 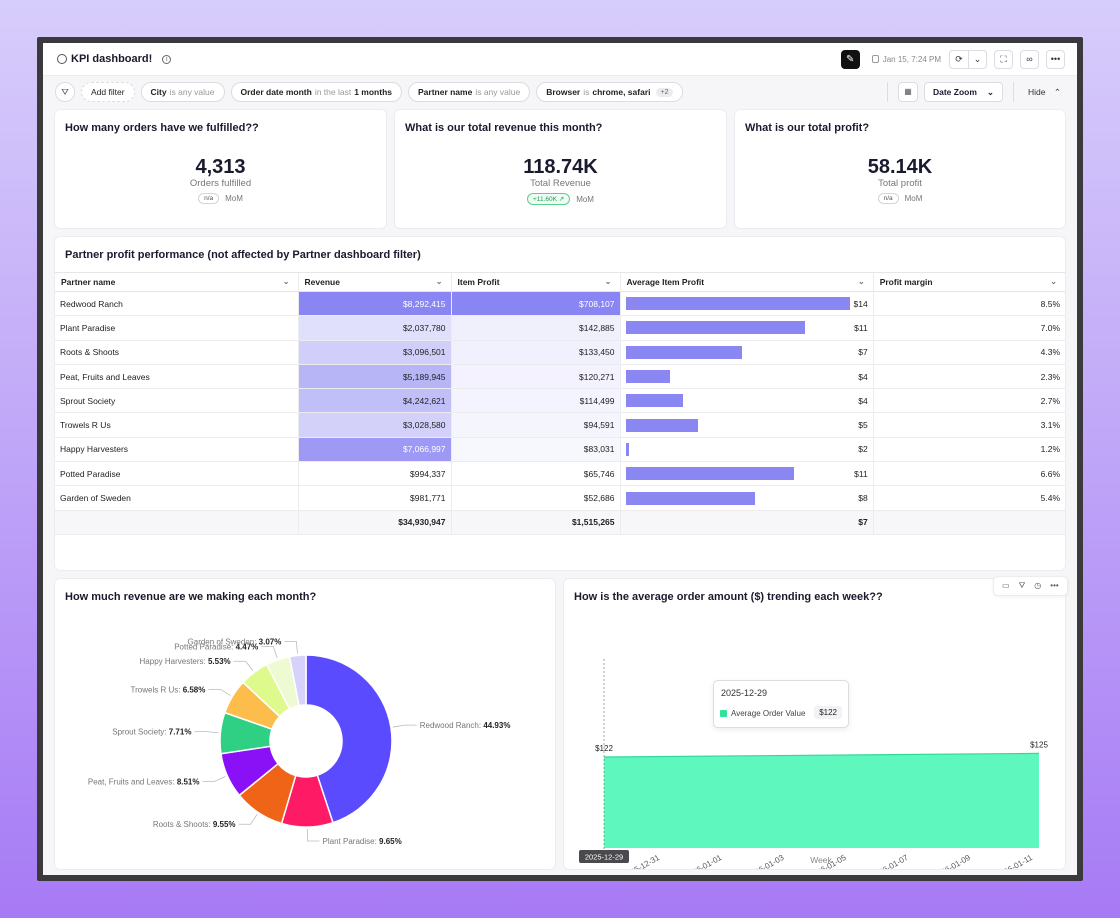 I want to click on table-row: Trowels R Us $3,028,580 $94,591 $5 3.1%, so click(x=560, y=425).